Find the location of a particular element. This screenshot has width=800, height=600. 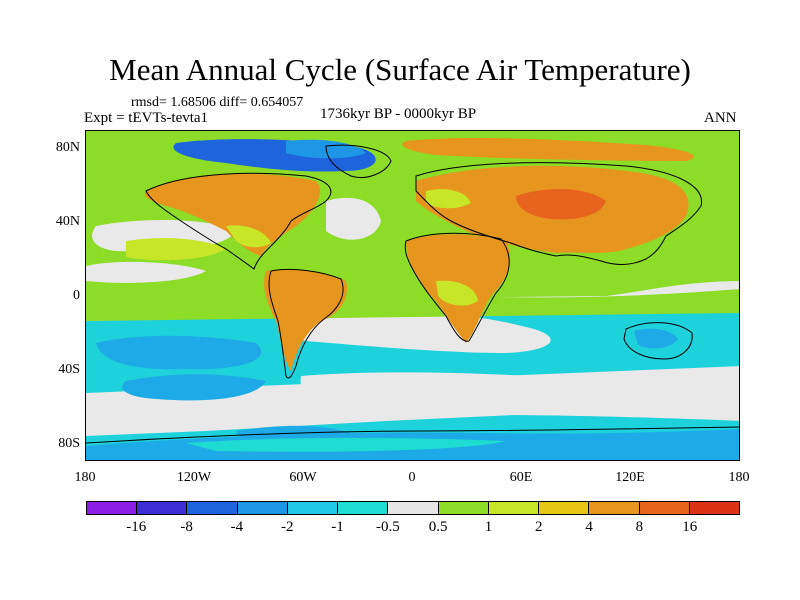

coastline-greenland is located at coordinates (358, 161).